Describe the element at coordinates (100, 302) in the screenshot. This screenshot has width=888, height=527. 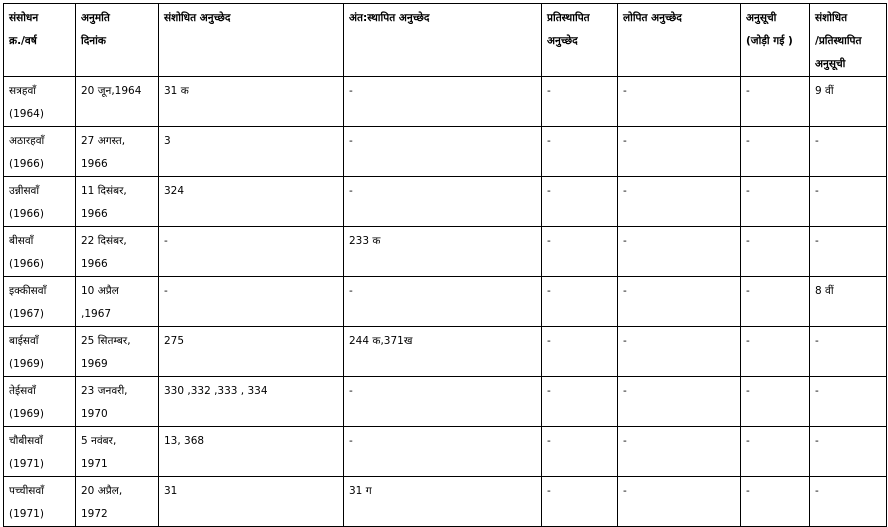
I see `cell-text: 10 अप्रैल ,1967` at that location.